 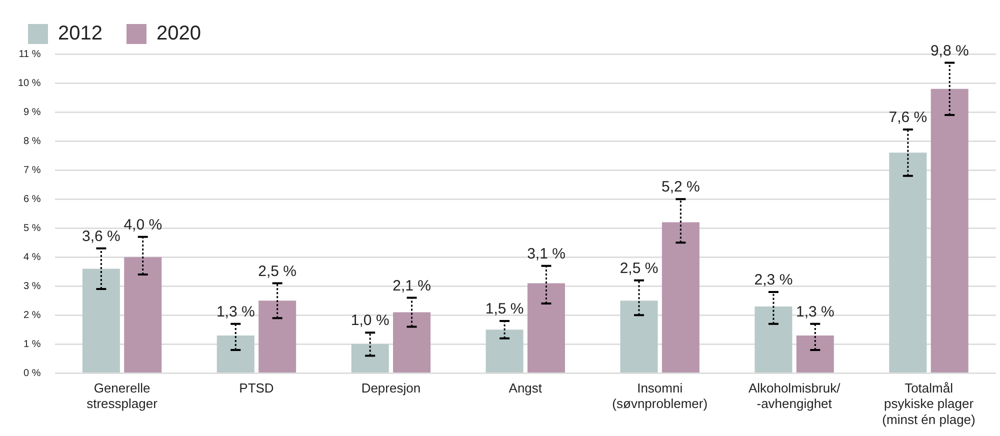 I want to click on y-tick-label: 3 %, so click(x=32, y=286).